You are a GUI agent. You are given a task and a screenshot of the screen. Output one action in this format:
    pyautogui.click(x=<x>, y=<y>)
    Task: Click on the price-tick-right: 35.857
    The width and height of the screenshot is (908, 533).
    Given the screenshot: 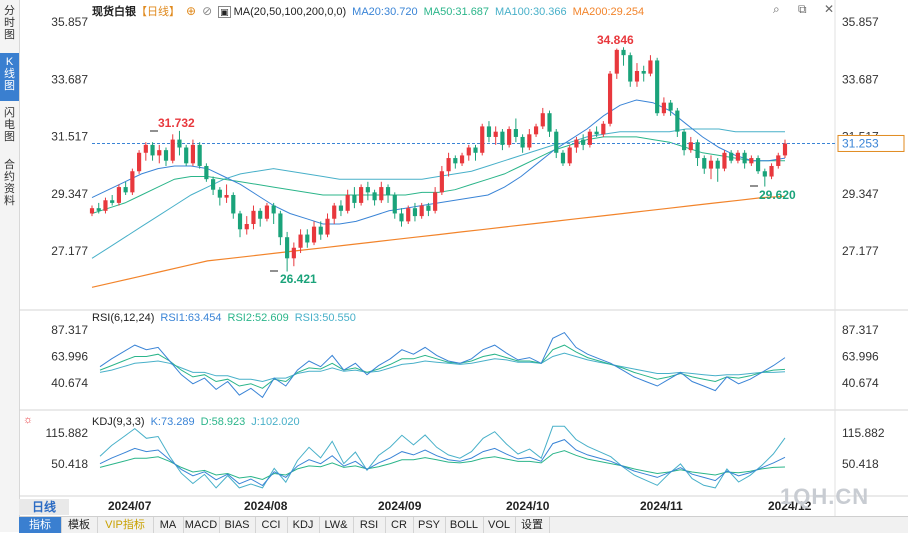 What is the action you would take?
    pyautogui.click(x=860, y=22)
    